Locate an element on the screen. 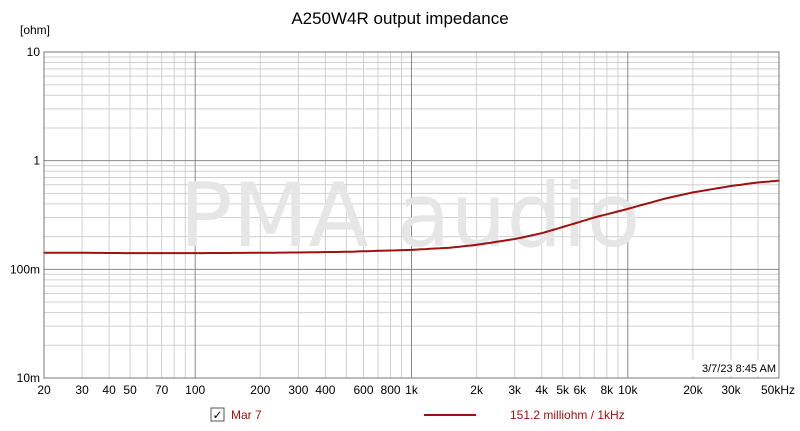 The image size is (800, 431). x-tick-label: 30k is located at coordinates (731, 390).